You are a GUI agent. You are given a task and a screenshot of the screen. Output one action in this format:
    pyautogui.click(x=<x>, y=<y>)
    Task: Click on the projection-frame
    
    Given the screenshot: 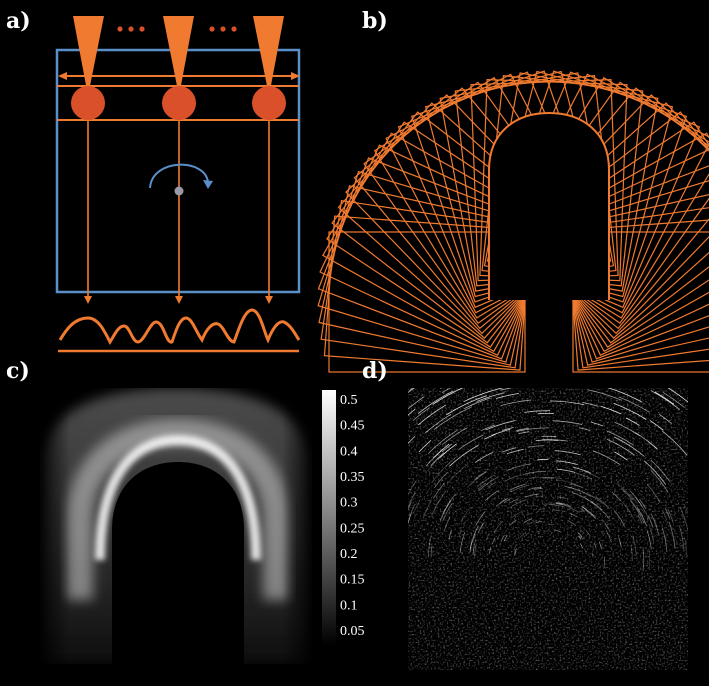 What is the action you would take?
    pyautogui.click(x=640, y=302)
    